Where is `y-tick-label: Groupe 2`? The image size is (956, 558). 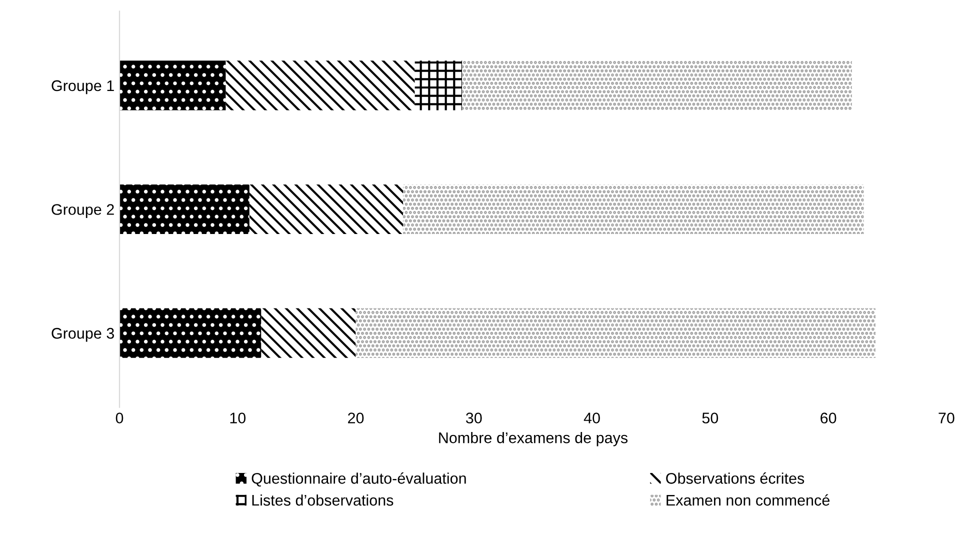 y-tick-label: Groupe 2 is located at coordinates (83, 211).